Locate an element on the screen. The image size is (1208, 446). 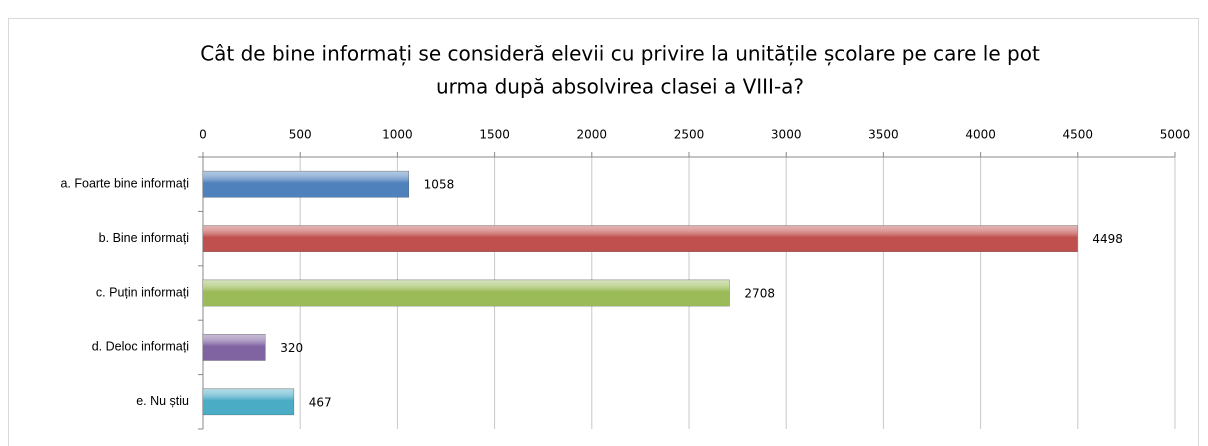
value-label: 2708 is located at coordinates (759, 294).